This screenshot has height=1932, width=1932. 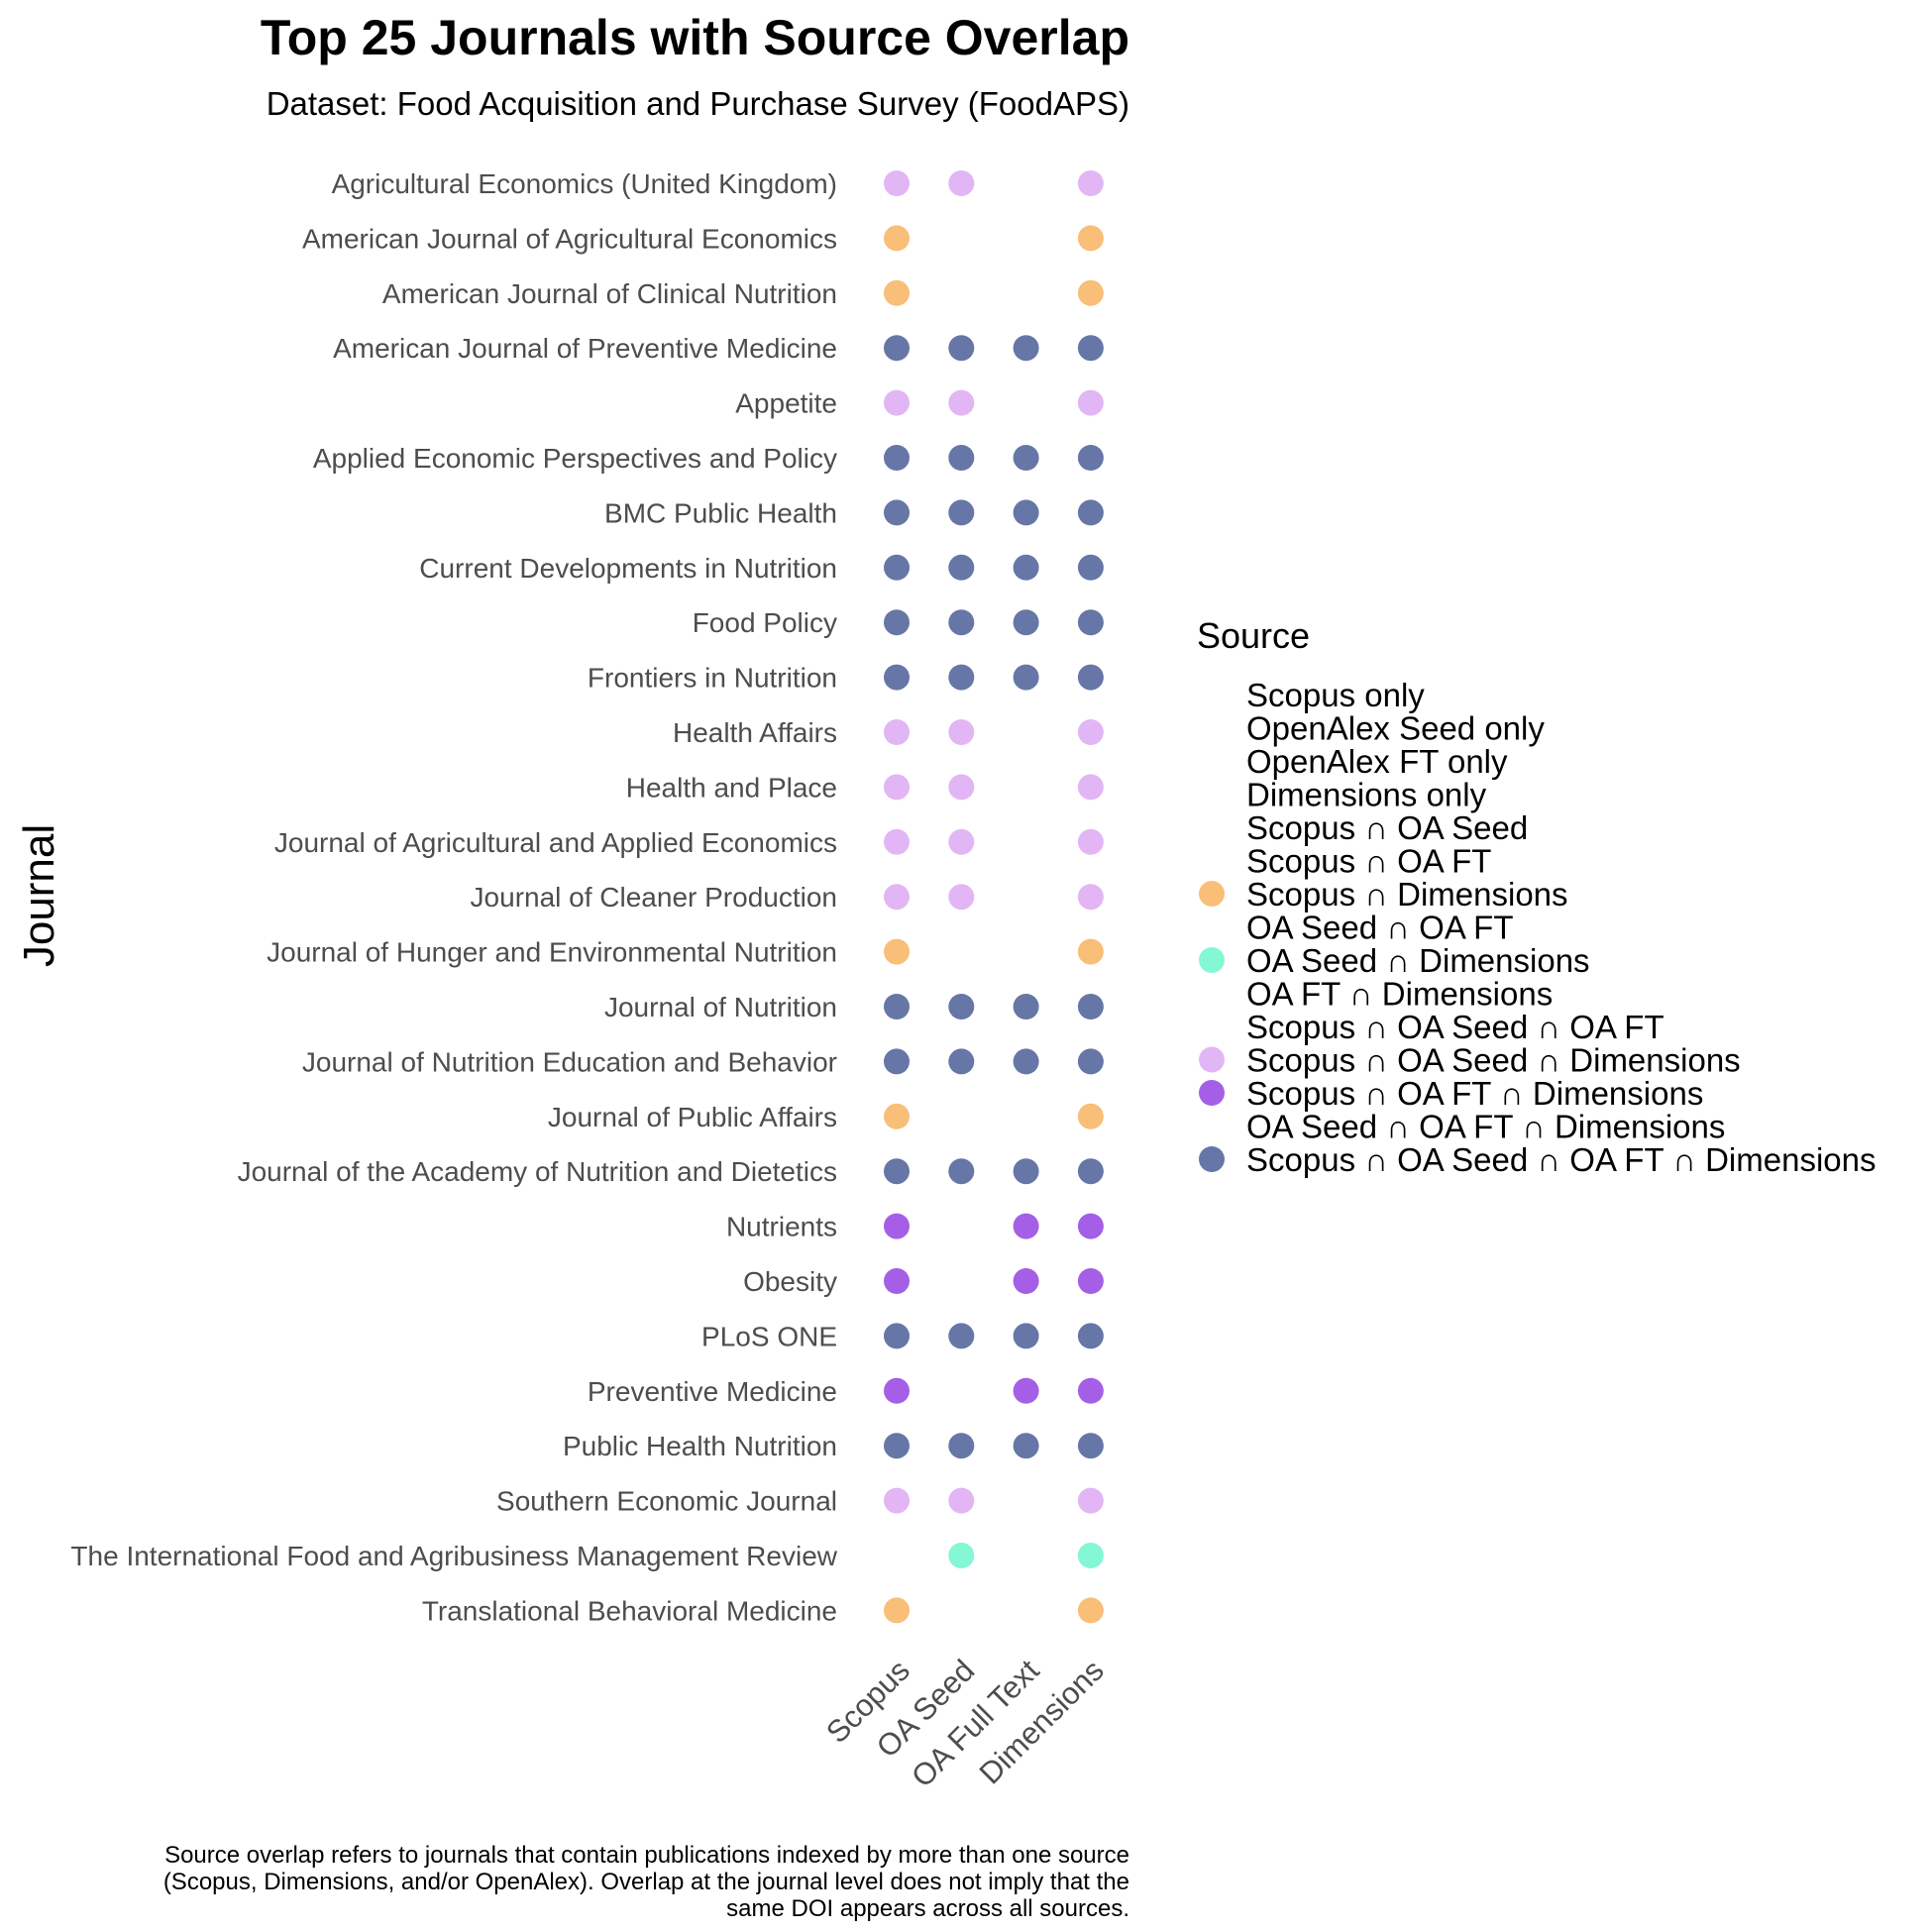 What do you see at coordinates (1090, 951) in the screenshot?
I see `point-journal-of-hunger-and-environmental-nutrition-dimensions` at bounding box center [1090, 951].